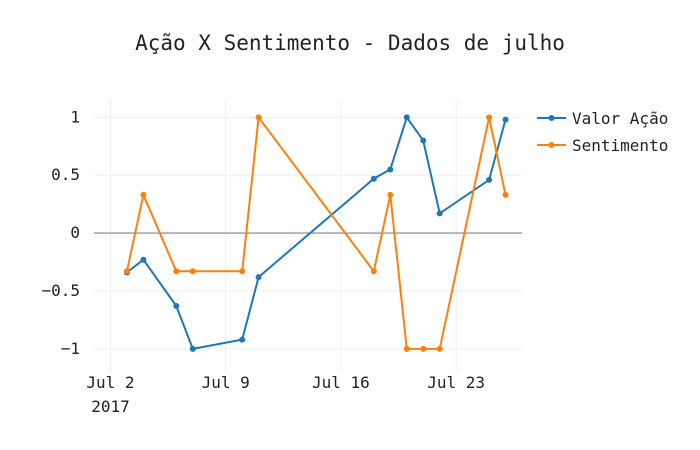  Describe the element at coordinates (110, 406) in the screenshot. I see `x-tick-sublabel: 2017` at that location.